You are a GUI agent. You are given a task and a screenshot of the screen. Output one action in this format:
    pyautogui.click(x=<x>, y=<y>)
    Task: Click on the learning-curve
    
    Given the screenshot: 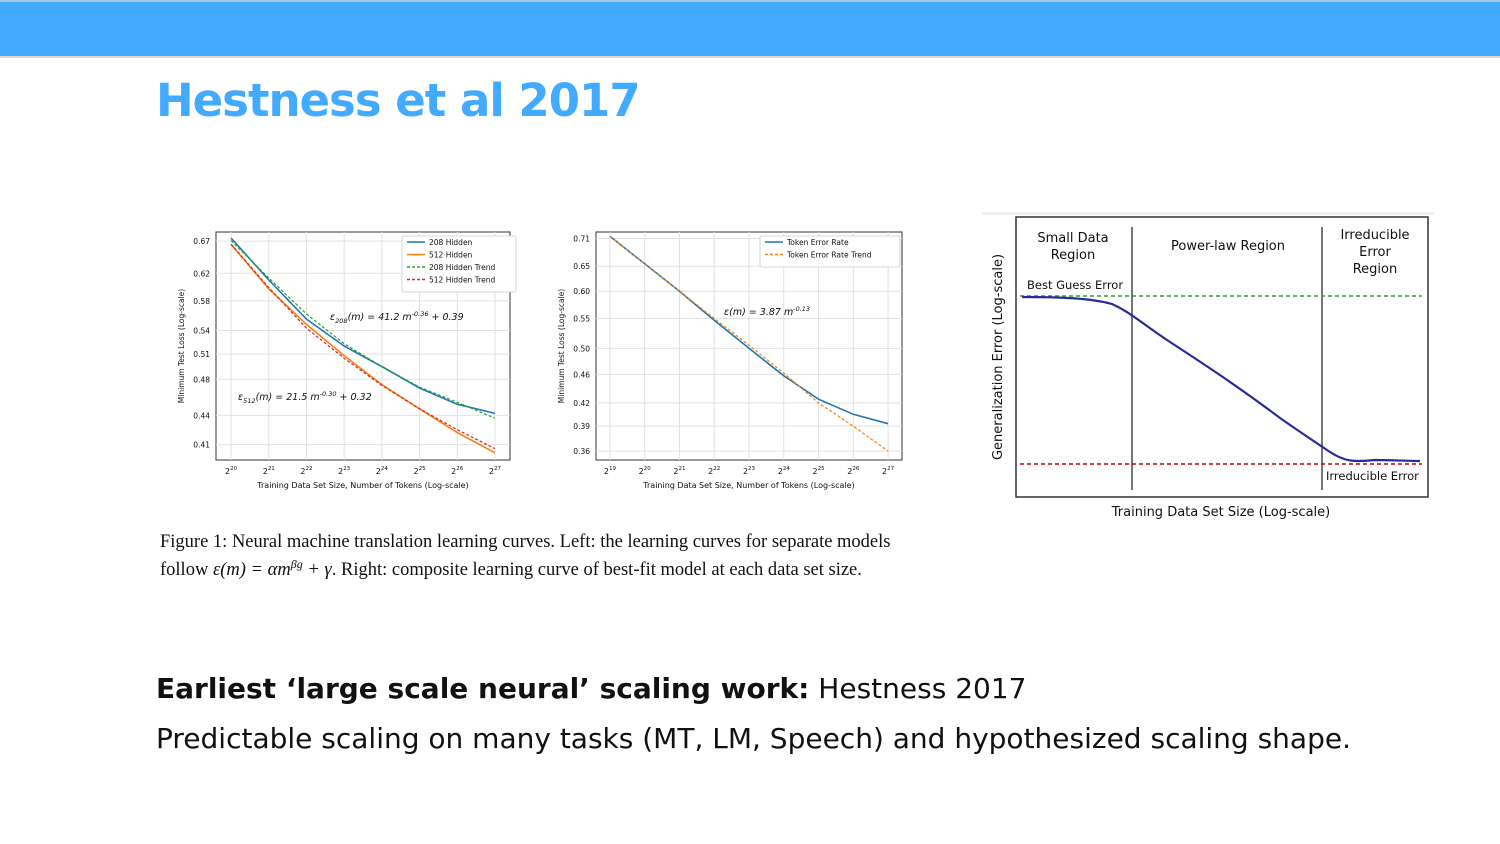 What is the action you would take?
    pyautogui.click(x=1221, y=379)
    